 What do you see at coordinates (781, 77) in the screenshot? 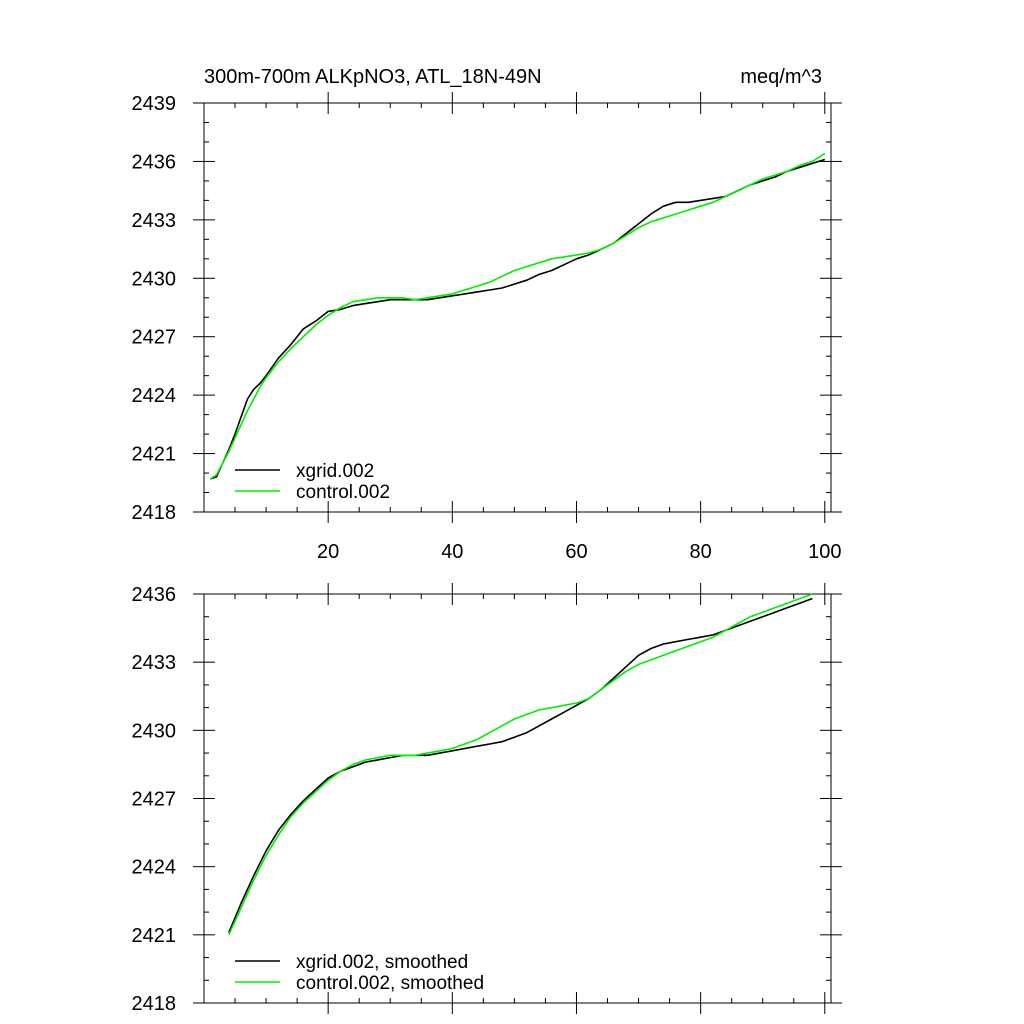
I see `units-label: meq/m^3` at bounding box center [781, 77].